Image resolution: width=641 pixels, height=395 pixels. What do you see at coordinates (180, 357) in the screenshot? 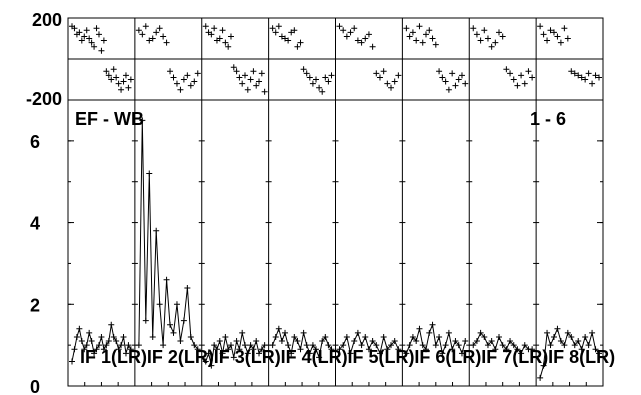
I see `panel-if-label: IF 2(LR)` at bounding box center [180, 357].